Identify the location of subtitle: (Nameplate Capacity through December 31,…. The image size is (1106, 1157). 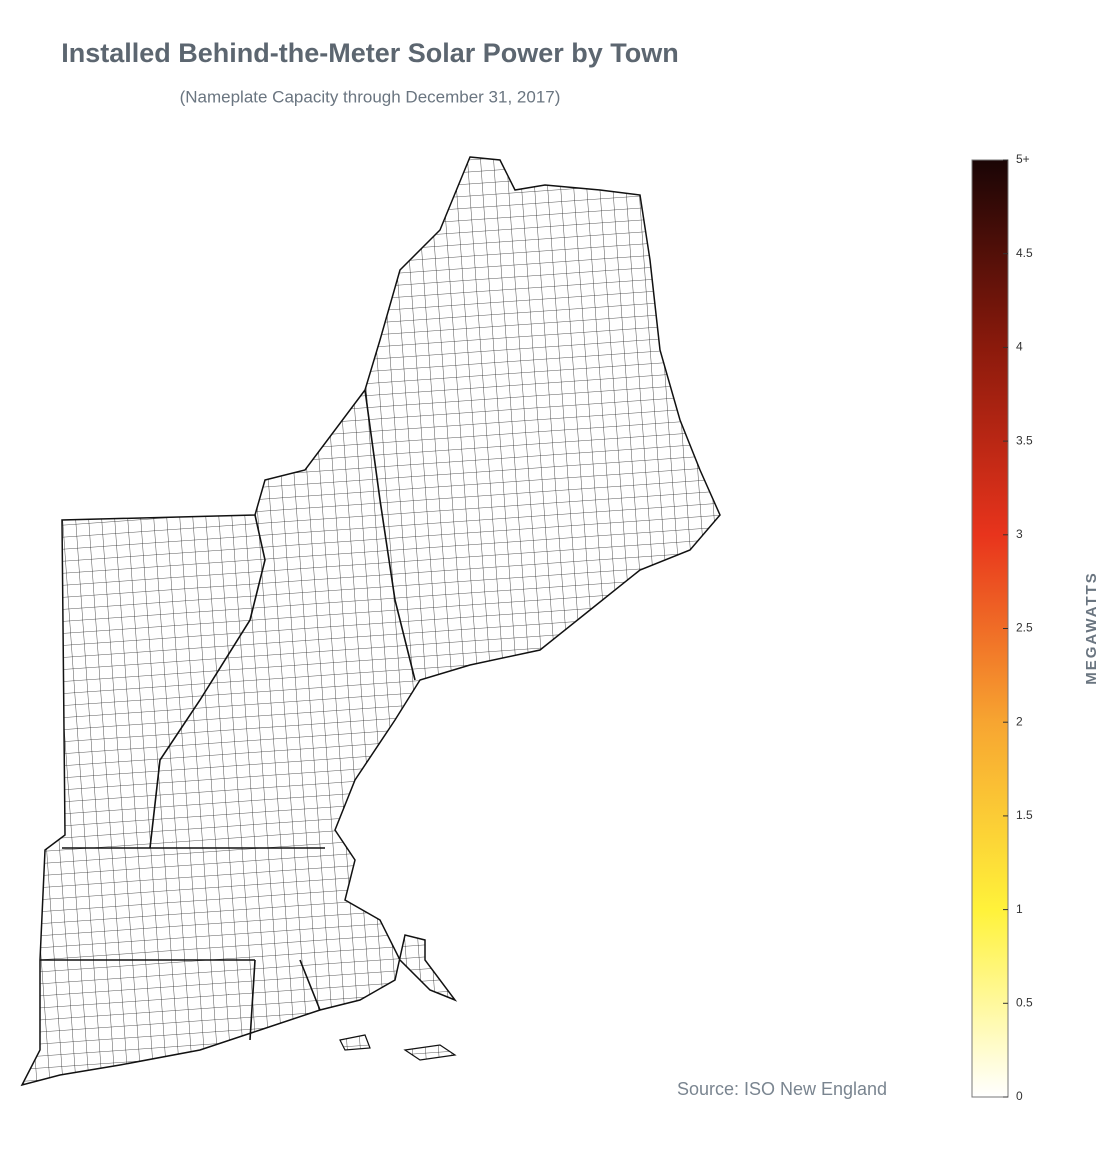
(370, 96).